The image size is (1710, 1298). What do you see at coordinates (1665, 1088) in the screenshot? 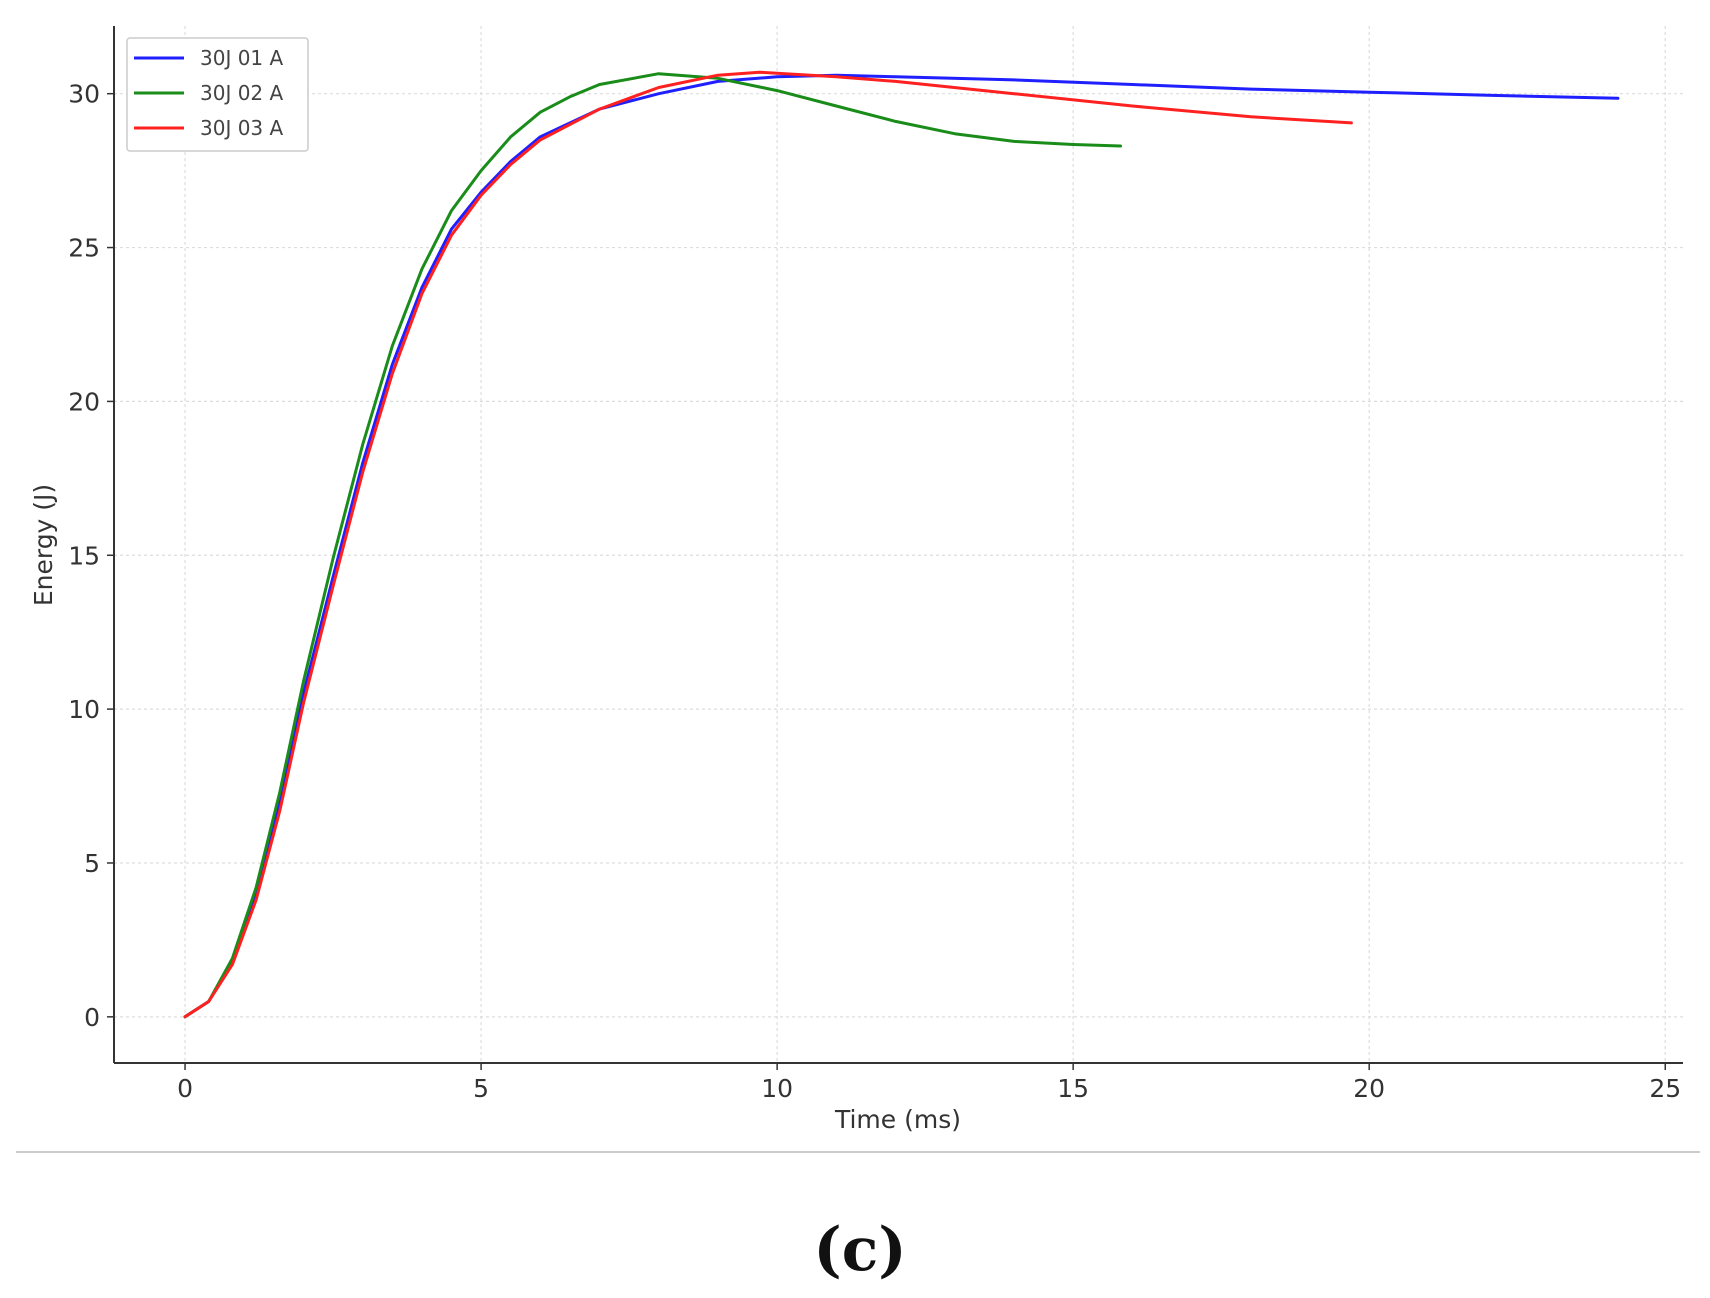
I see `x-tick-label: 25` at bounding box center [1665, 1088].